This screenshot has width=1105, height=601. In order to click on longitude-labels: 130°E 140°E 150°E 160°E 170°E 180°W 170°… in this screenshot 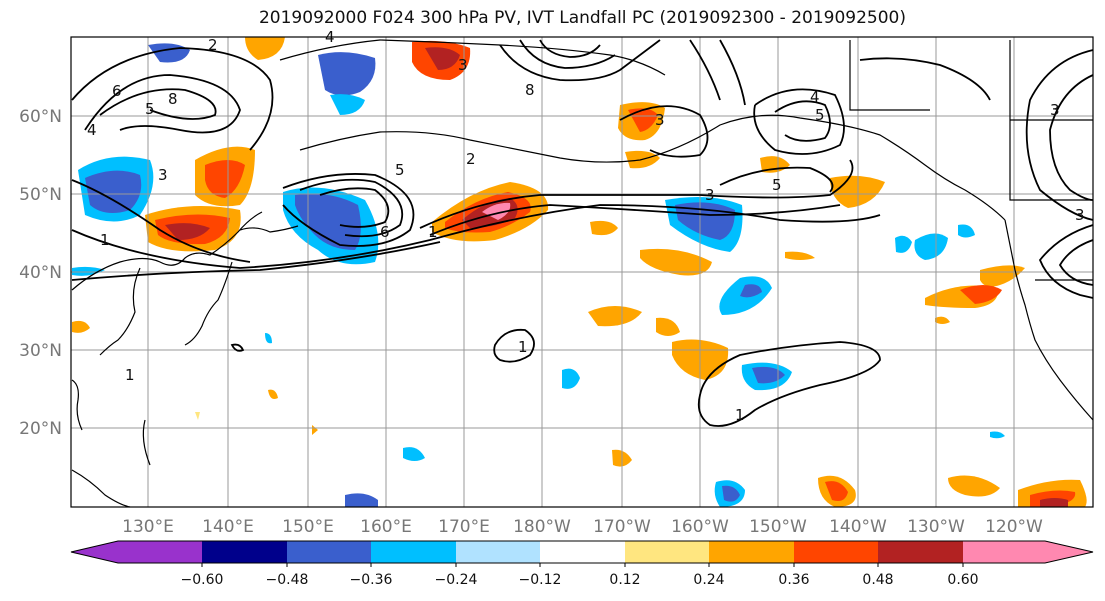, I will do `click(582, 527)`.